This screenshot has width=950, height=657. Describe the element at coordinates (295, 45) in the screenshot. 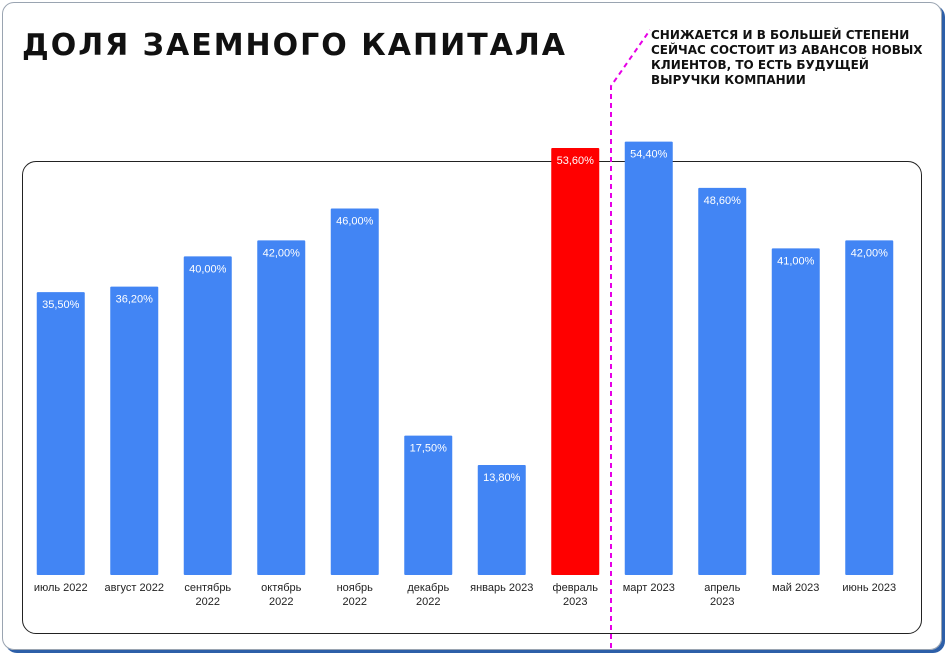

I see `page-title: ДОЛЯ ЗАЕМНОГО КАПИТАЛА` at that location.